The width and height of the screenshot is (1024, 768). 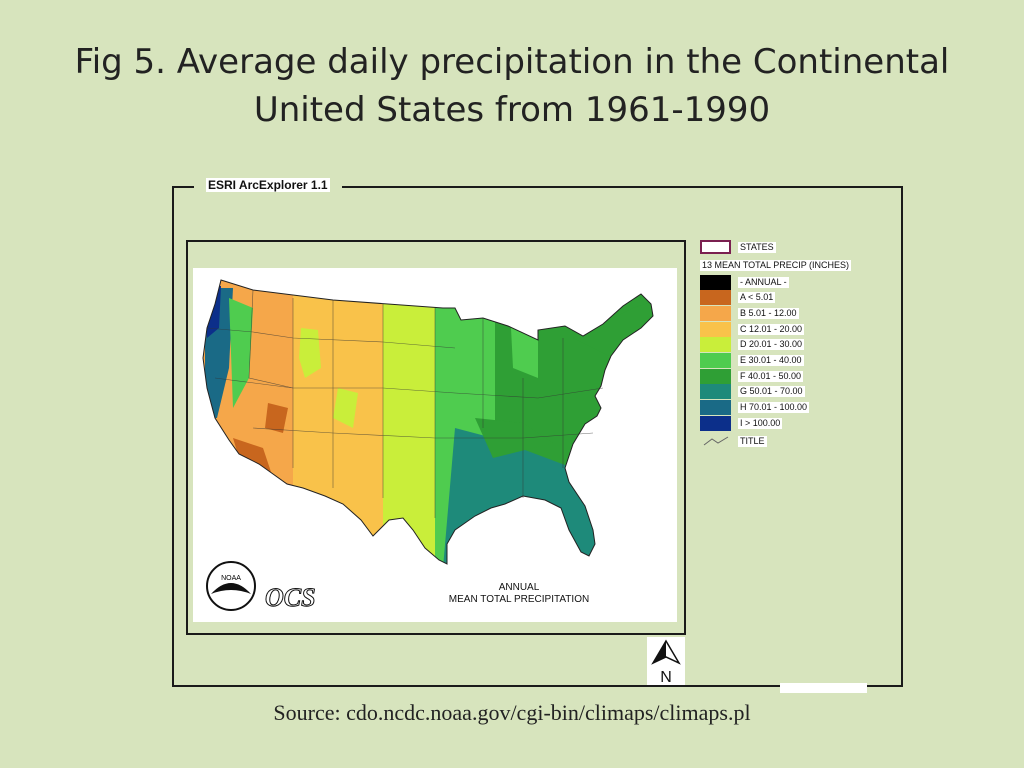 What do you see at coordinates (276, 418) in the screenshot?
I see `zone-a-nevada` at bounding box center [276, 418].